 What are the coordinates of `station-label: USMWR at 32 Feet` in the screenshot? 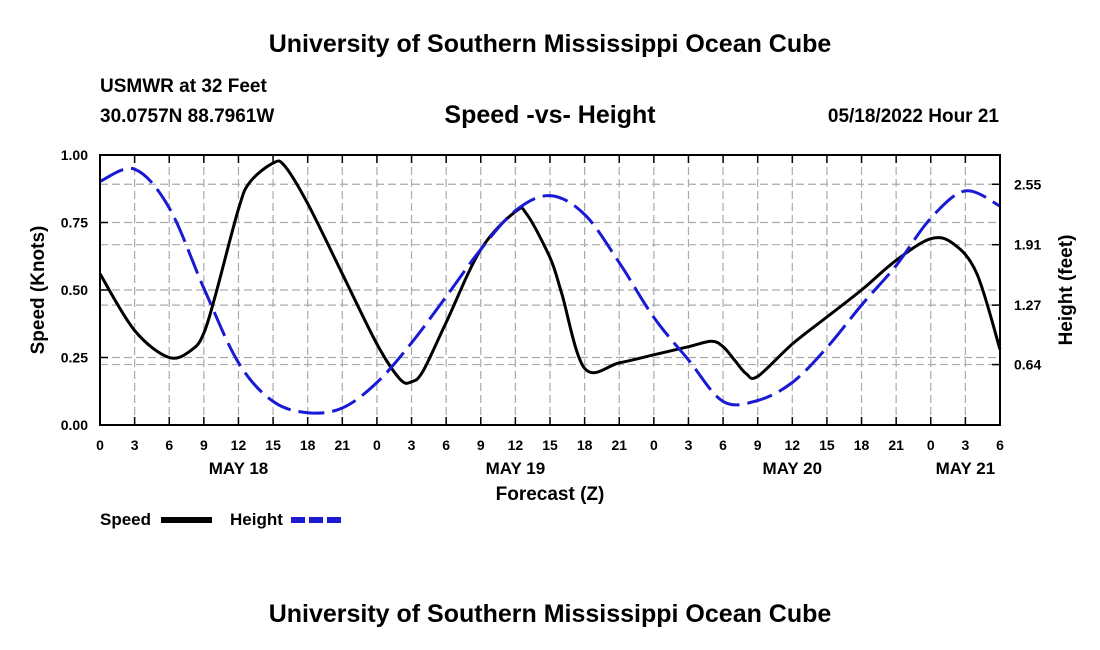 It's located at (183, 86).